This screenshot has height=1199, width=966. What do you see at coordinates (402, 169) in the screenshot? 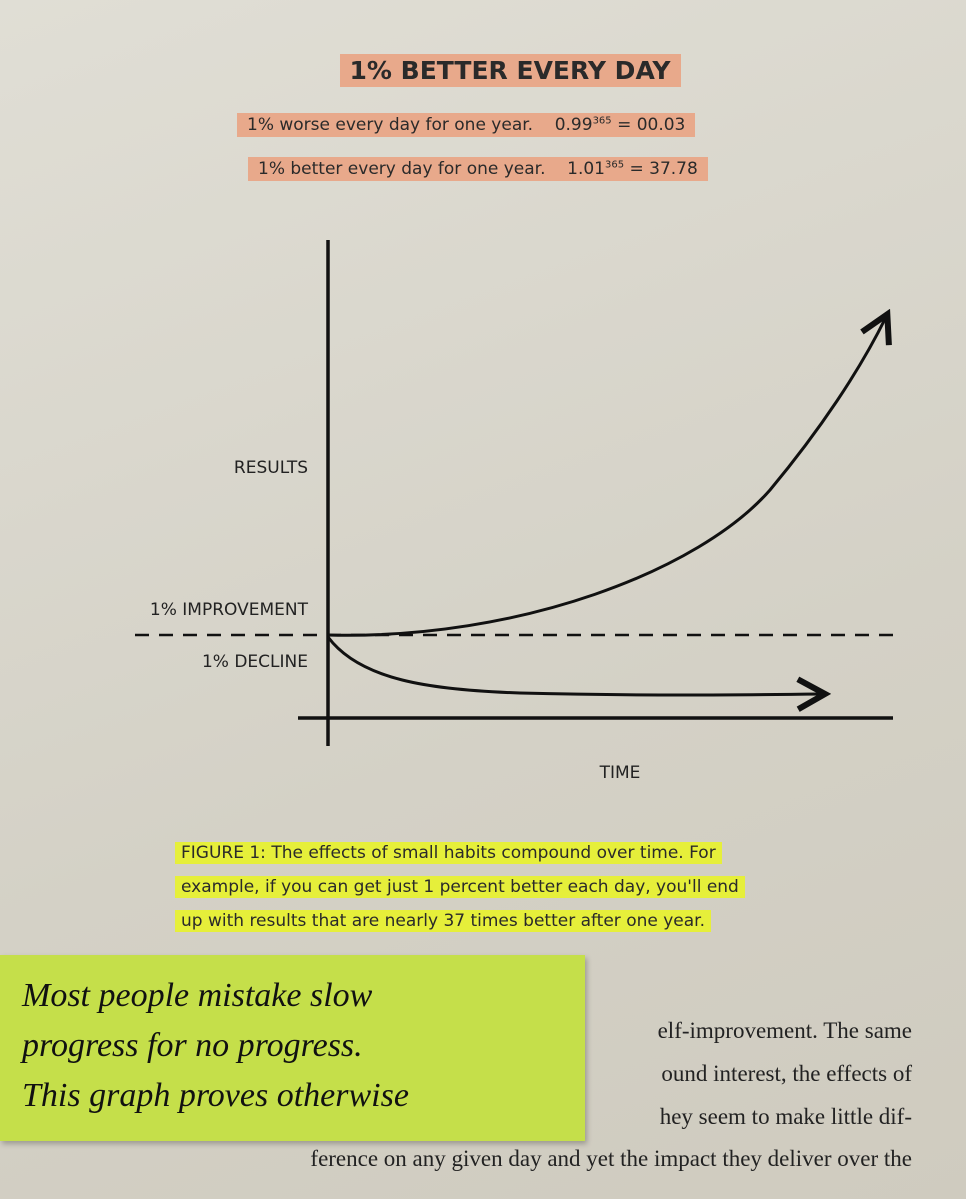
I see `formula-text: 1% better every day for one year.` at bounding box center [402, 169].